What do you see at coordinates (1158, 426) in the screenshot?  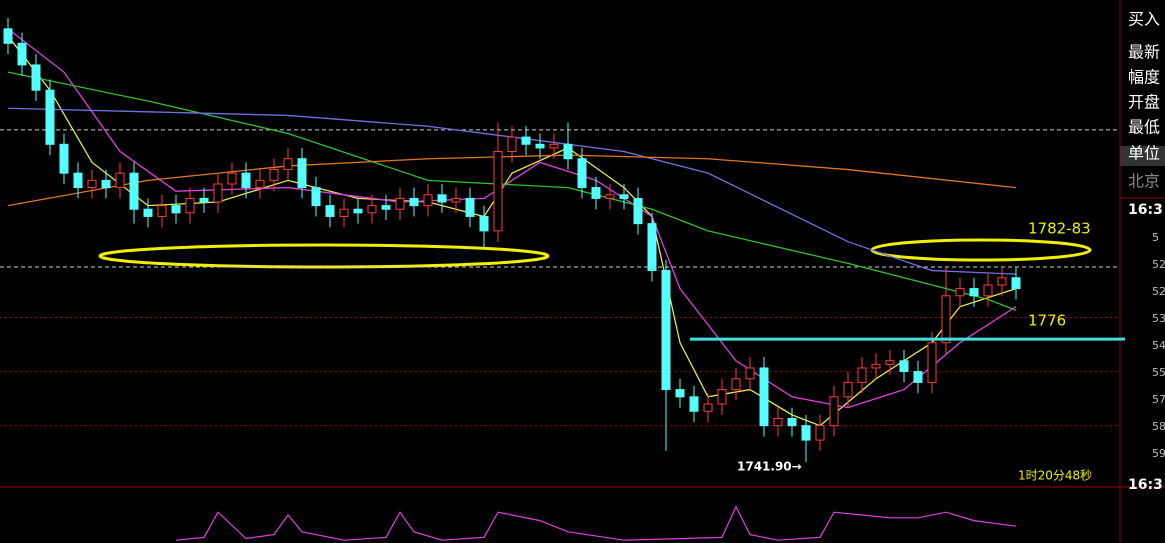 I see `axis-label: 58` at bounding box center [1158, 426].